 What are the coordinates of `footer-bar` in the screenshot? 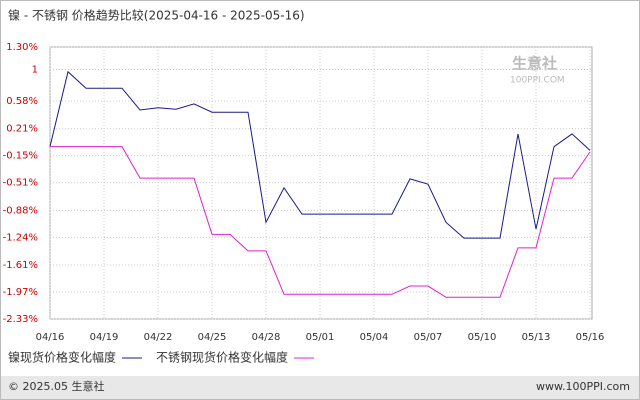 It's located at (320, 387).